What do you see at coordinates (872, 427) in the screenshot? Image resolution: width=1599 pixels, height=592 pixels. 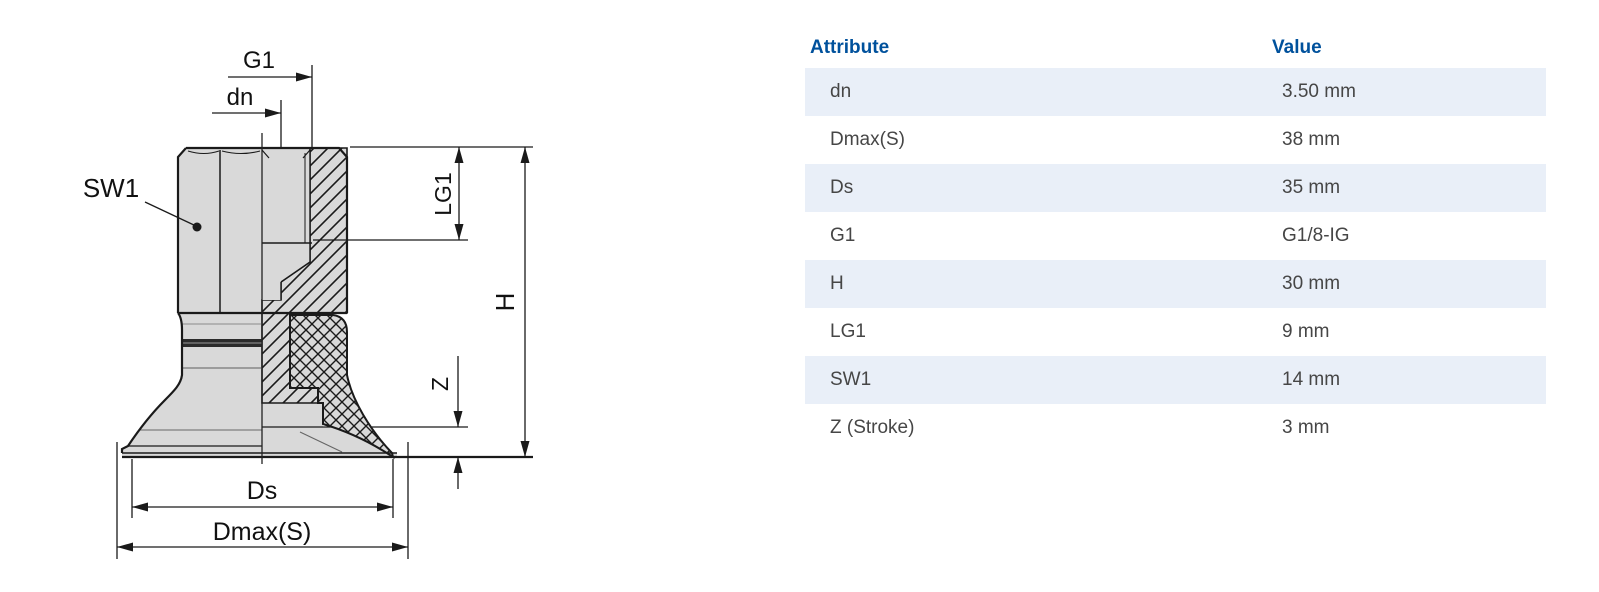 I see `attribute-cell: Z (Stroke)` at bounding box center [872, 427].